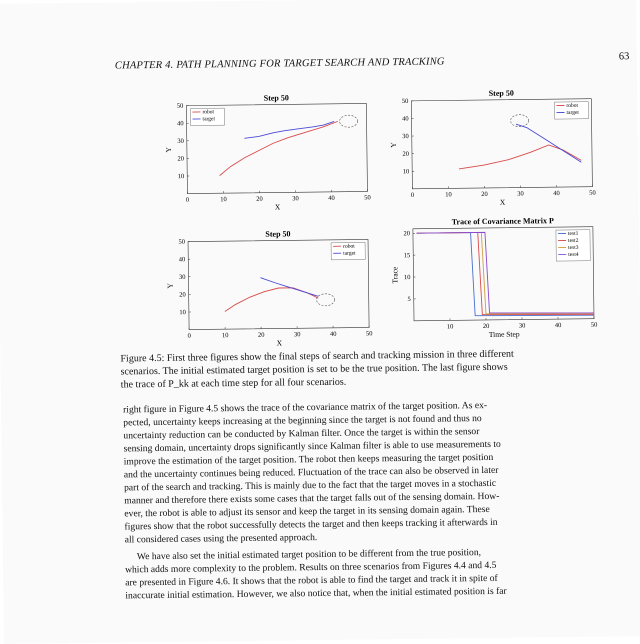 Image resolution: width=640 pixels, height=644 pixels. What do you see at coordinates (573, 241) in the screenshot?
I see `legend-label: test2` at bounding box center [573, 241].